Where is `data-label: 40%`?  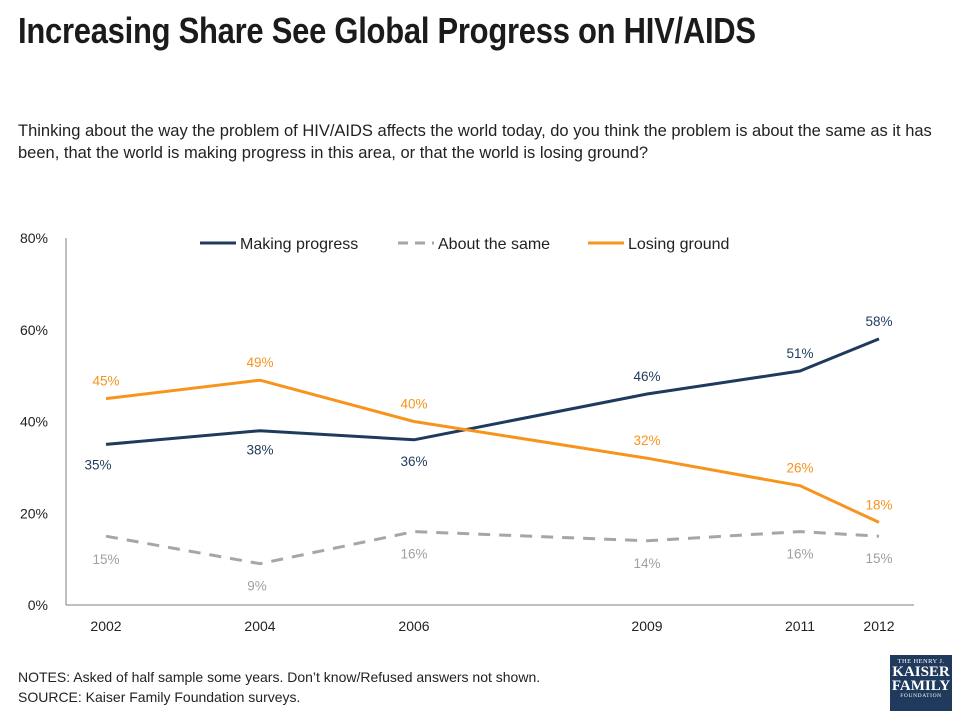 data-label: 40% is located at coordinates (413, 404).